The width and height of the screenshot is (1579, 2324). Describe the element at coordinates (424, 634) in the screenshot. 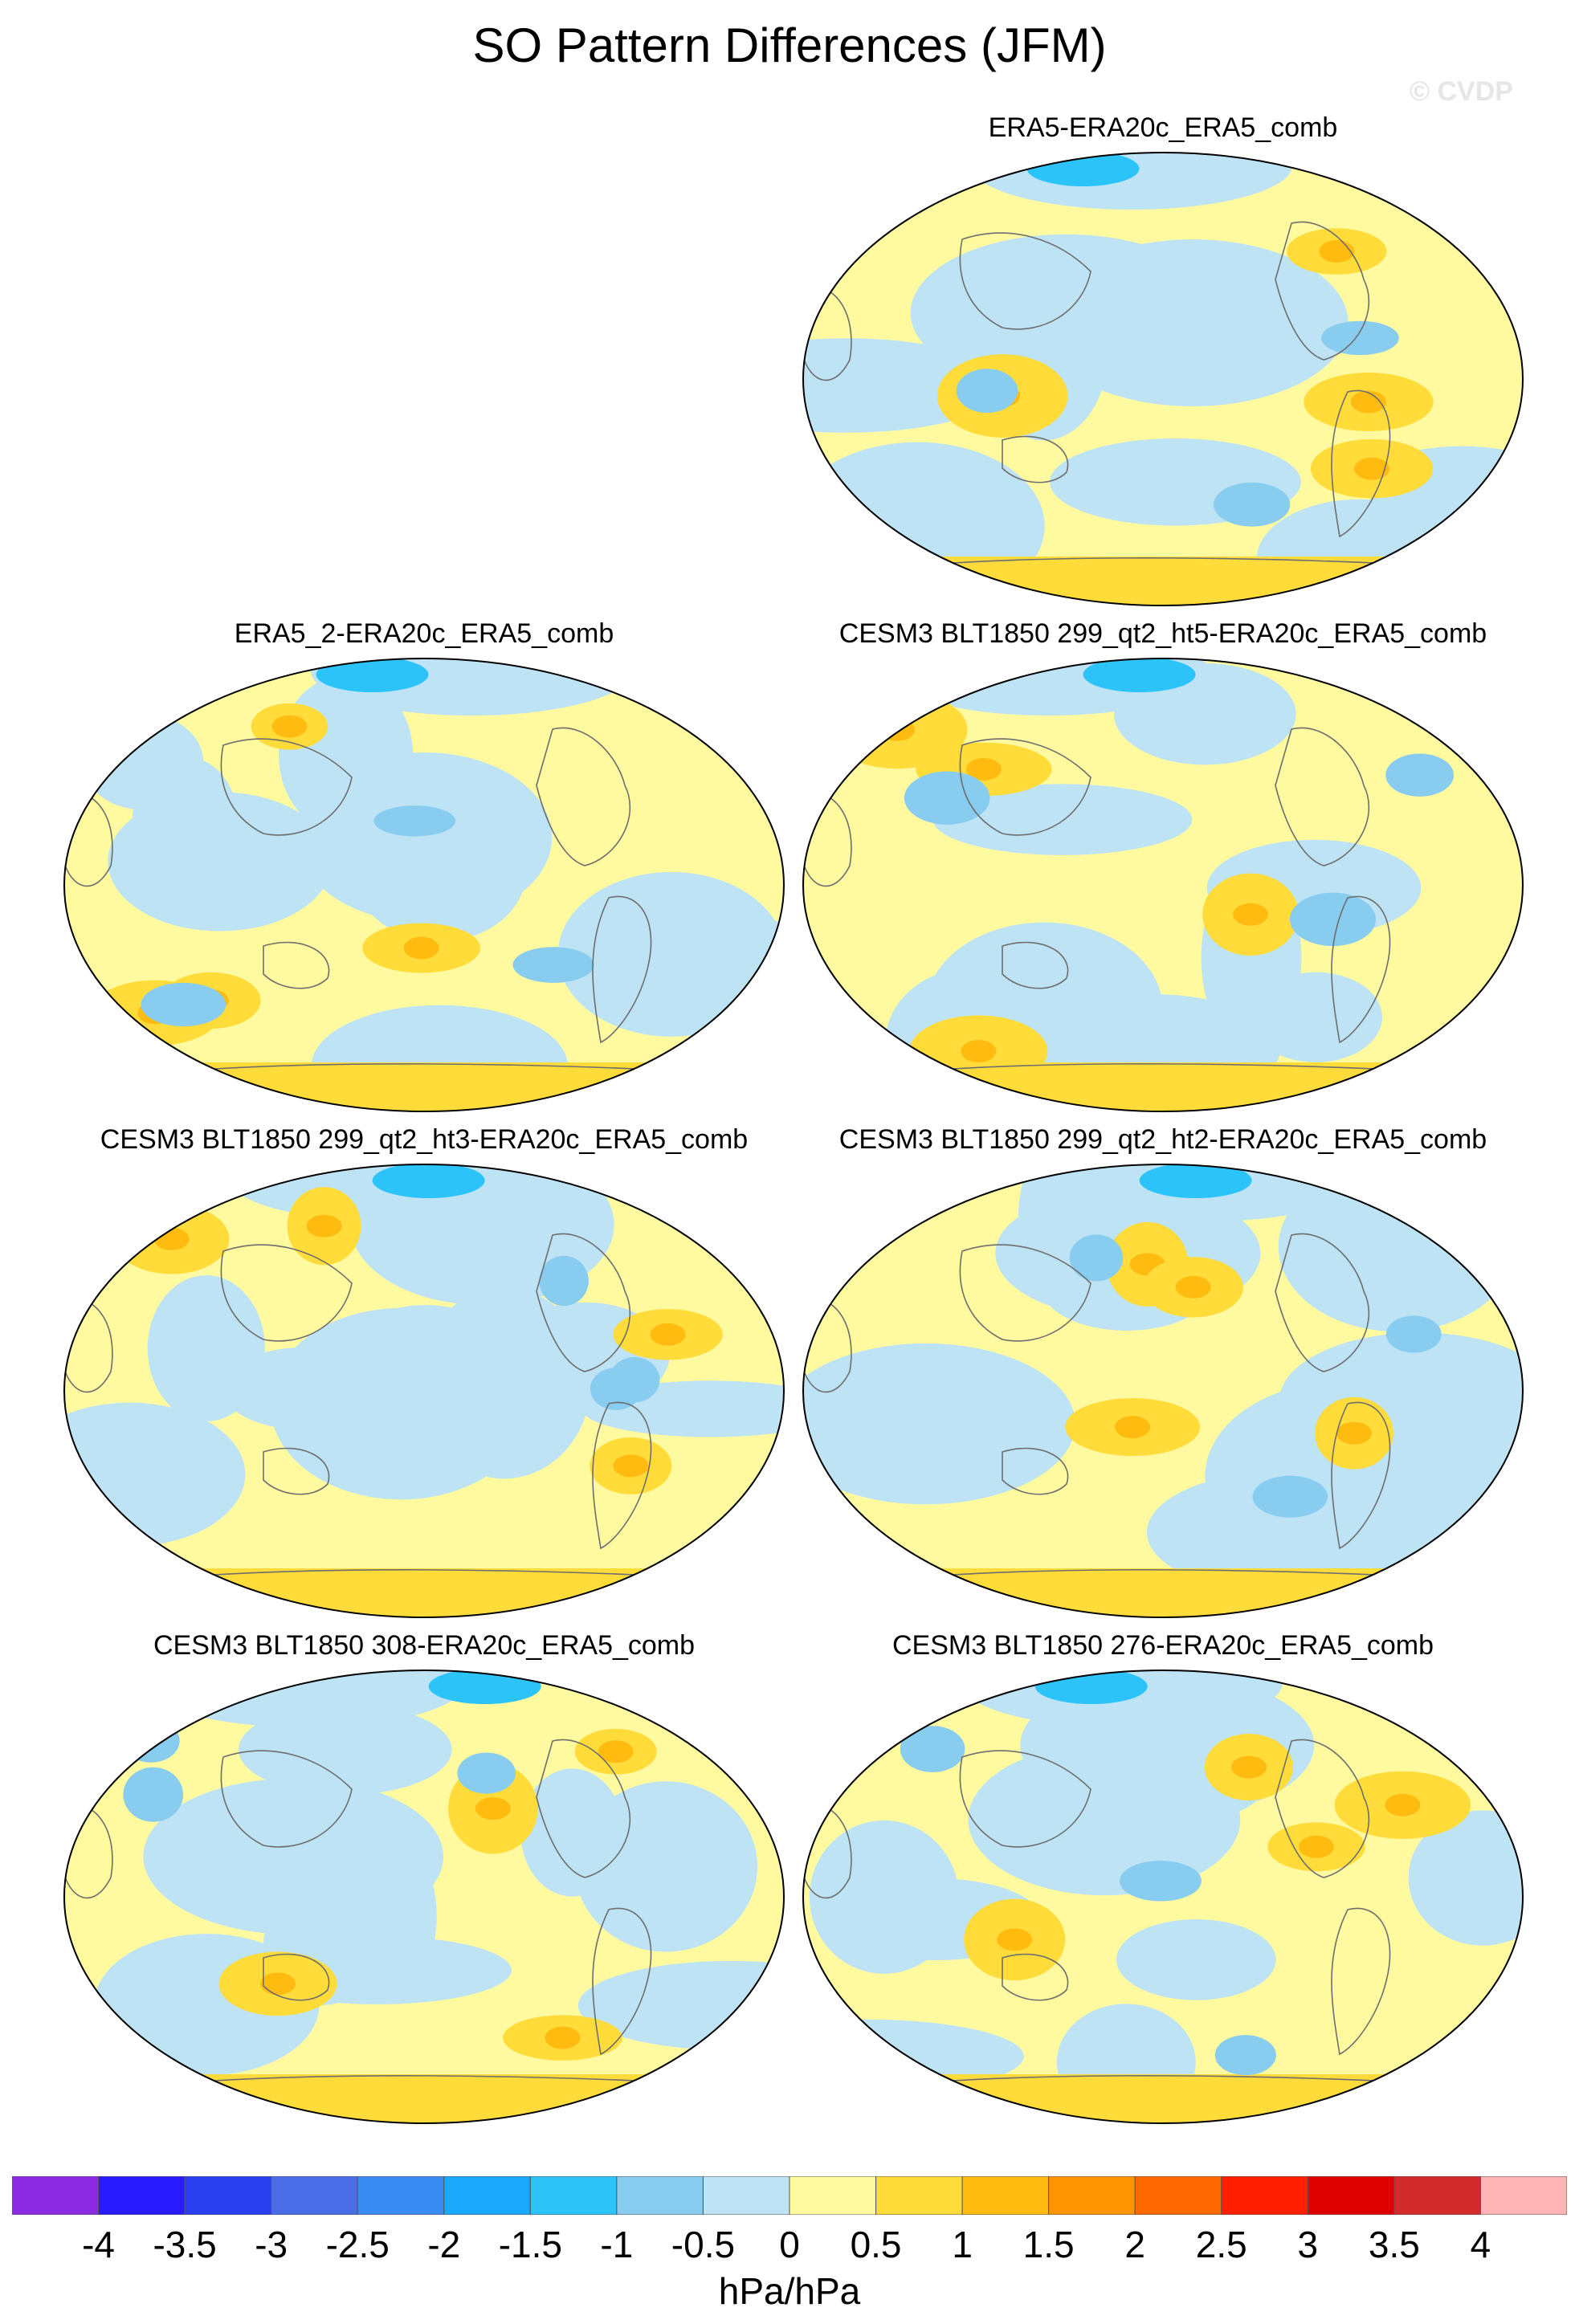

I see `panel-title: ERA5_2-ERA20c_ERA5_comb` at that location.